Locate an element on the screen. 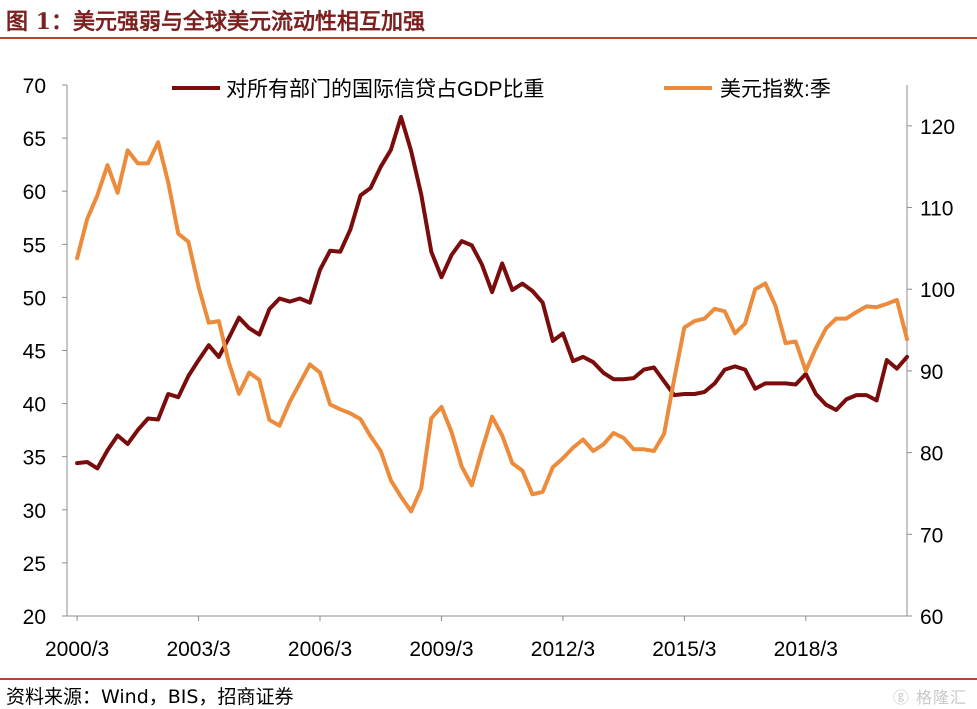 This screenshot has width=977, height=709. left-axis-tick-label: 25 is located at coordinates (34, 564).